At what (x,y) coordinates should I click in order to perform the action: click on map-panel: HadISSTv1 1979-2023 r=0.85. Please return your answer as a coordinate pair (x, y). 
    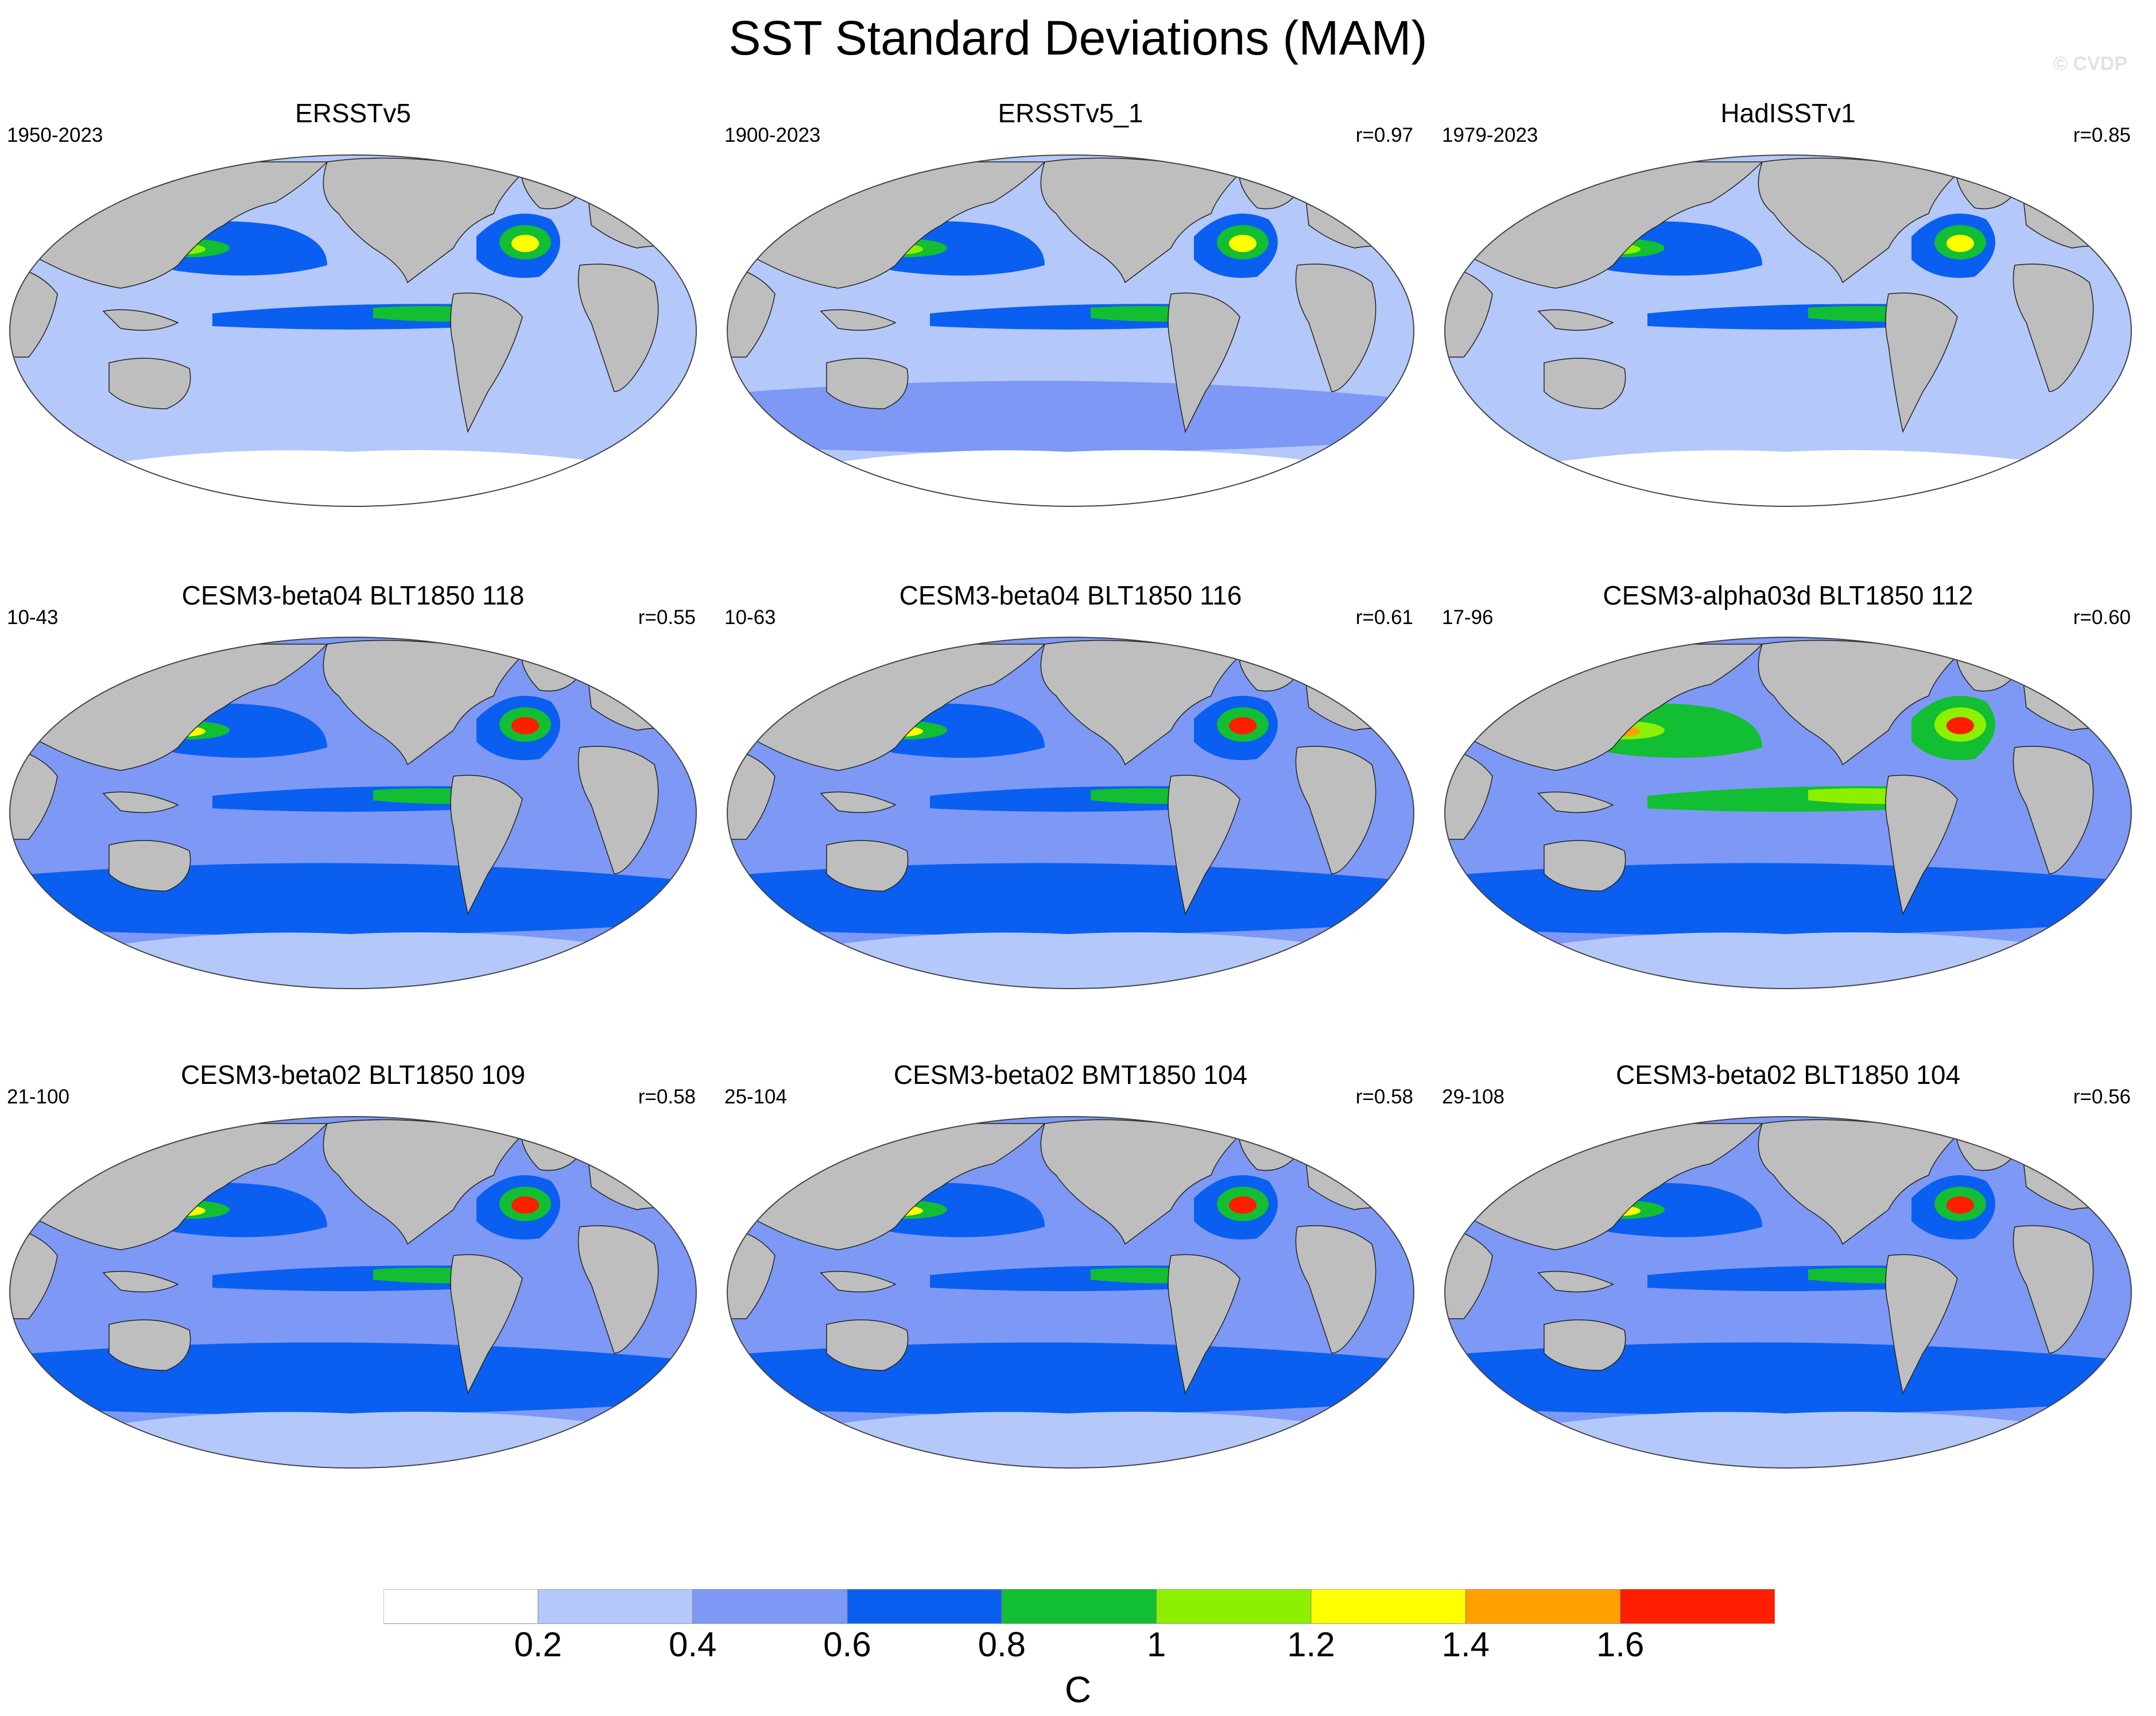
    Looking at the image, I should click on (1788, 344).